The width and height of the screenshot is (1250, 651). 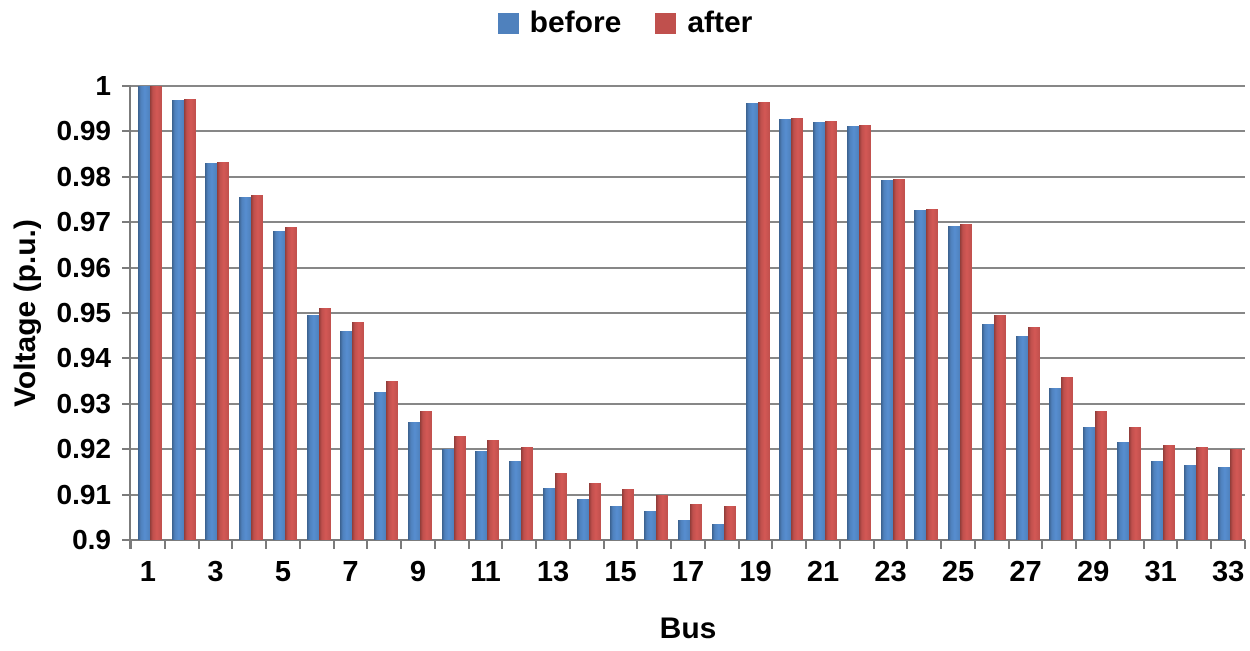 I want to click on gridline-0.97, so click(x=688, y=222).